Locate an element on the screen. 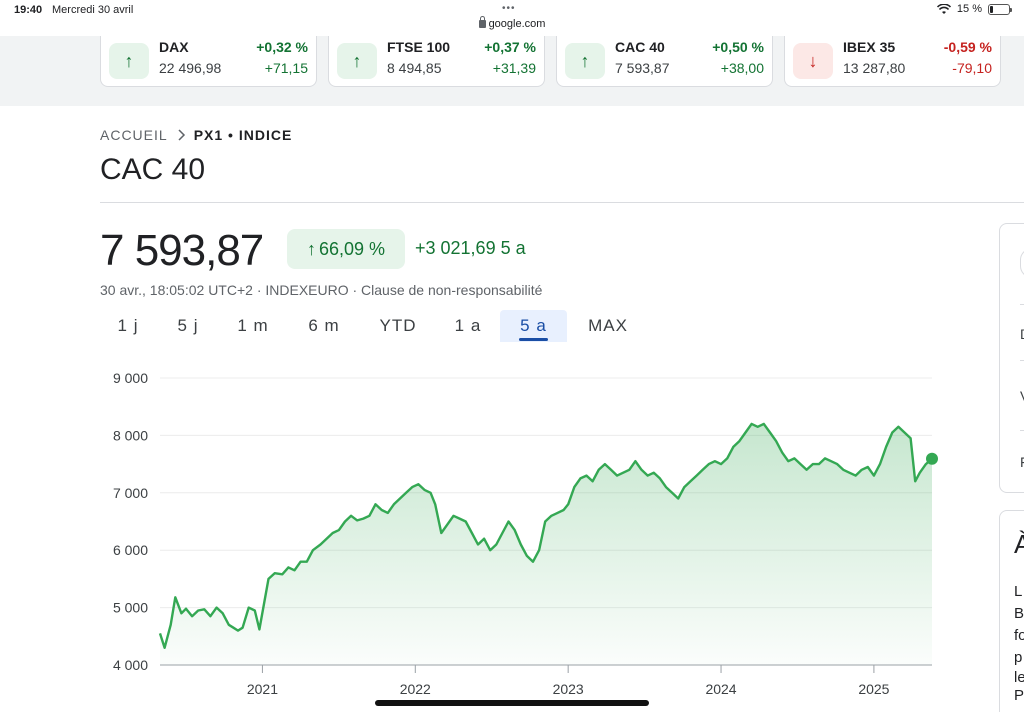 The height and width of the screenshot is (712, 1024). pct-change-badge: ↑ 66,09 % is located at coordinates (346, 249).